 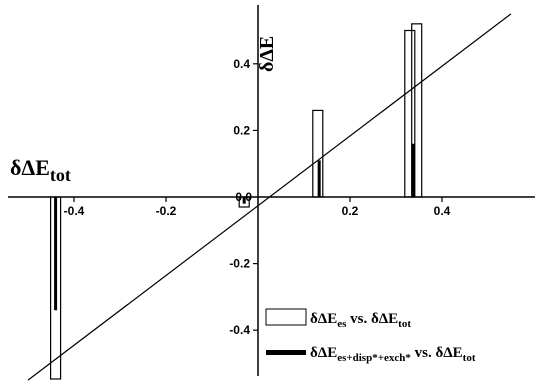 I want to click on y-tick-label: 0.2, so click(x=241, y=130).